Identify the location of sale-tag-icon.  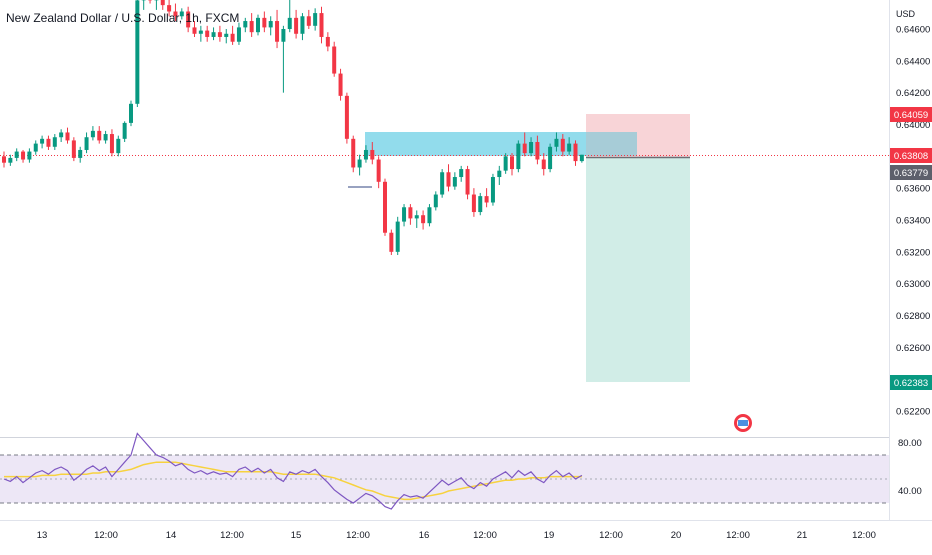
(743, 423).